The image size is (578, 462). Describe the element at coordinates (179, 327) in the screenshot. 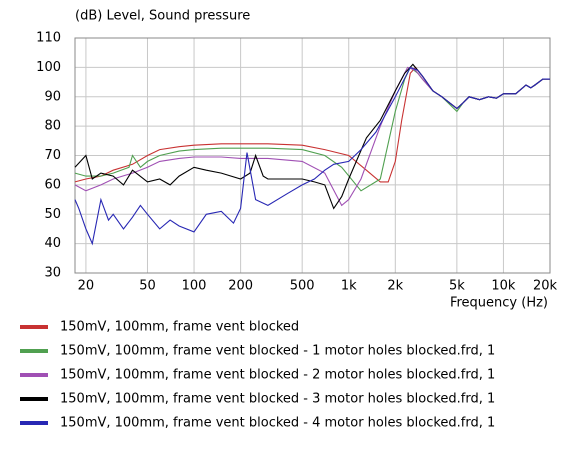

I see `legend-label: 150mV, 100mm, frame vent blocked` at that location.